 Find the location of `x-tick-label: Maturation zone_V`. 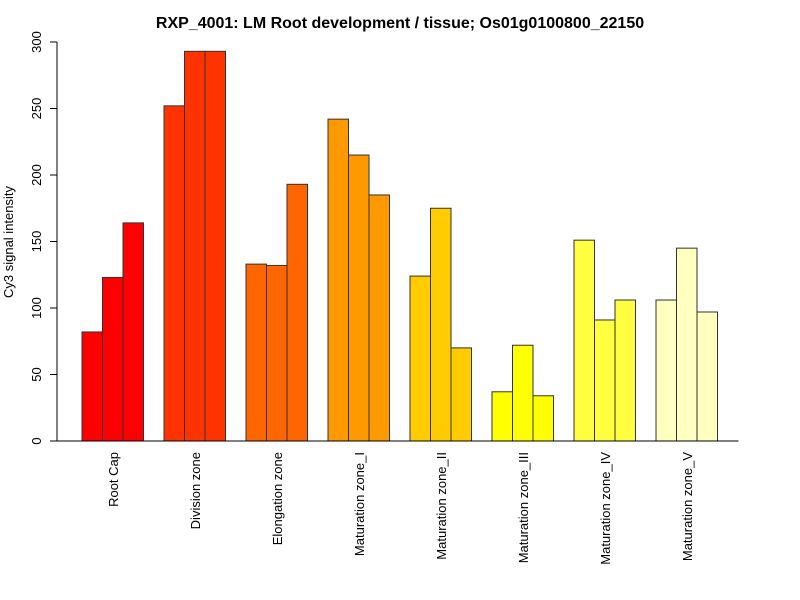

x-tick-label: Maturation zone_V is located at coordinates (687, 506).